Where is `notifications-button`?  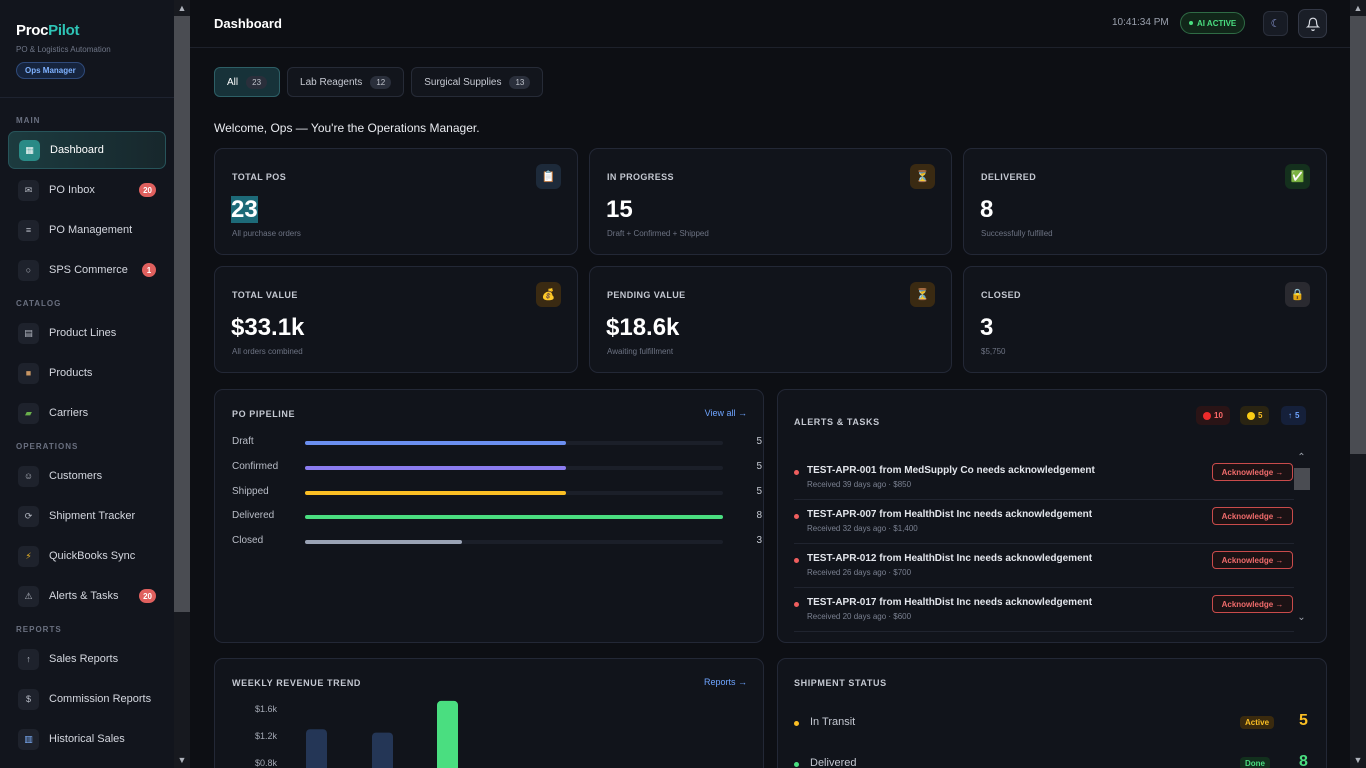 notifications-button is located at coordinates (1312, 23).